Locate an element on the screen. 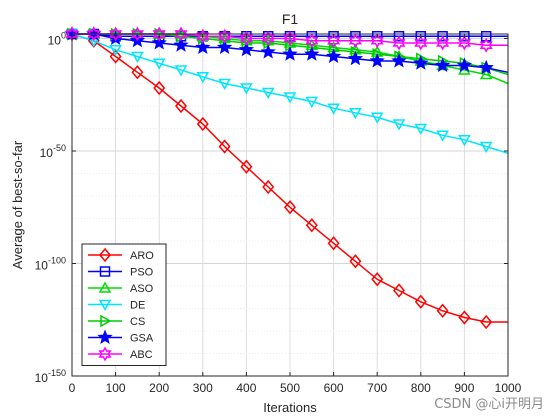 This screenshot has height=420, width=560. legend-item-pso: PSO is located at coordinates (121, 272).